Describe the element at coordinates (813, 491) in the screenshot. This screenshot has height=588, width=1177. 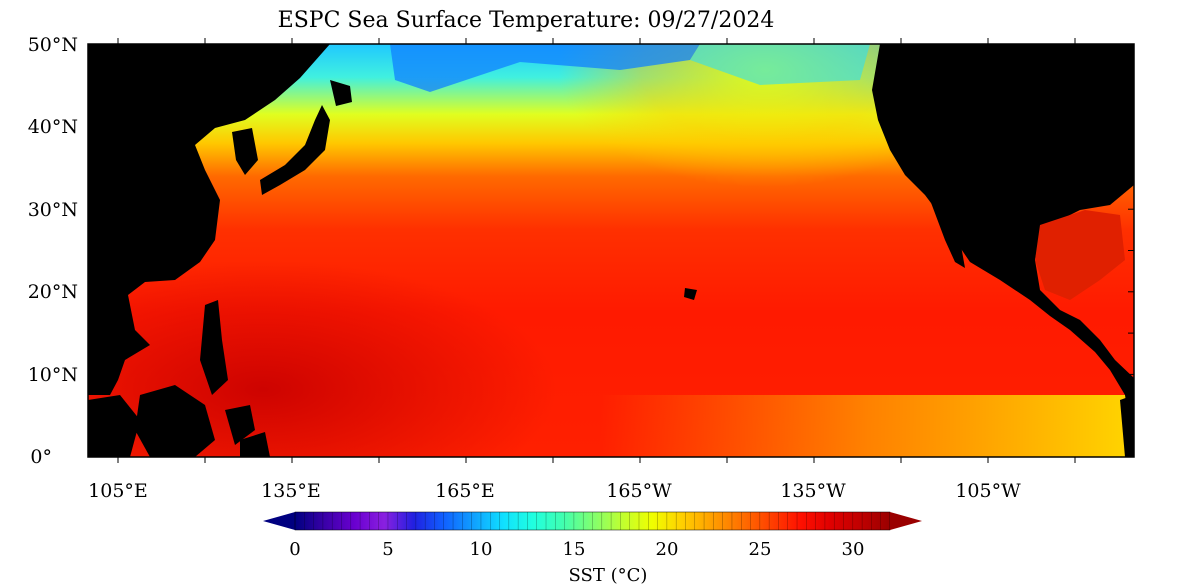
I see `x-tick-label: 135°W` at that location.